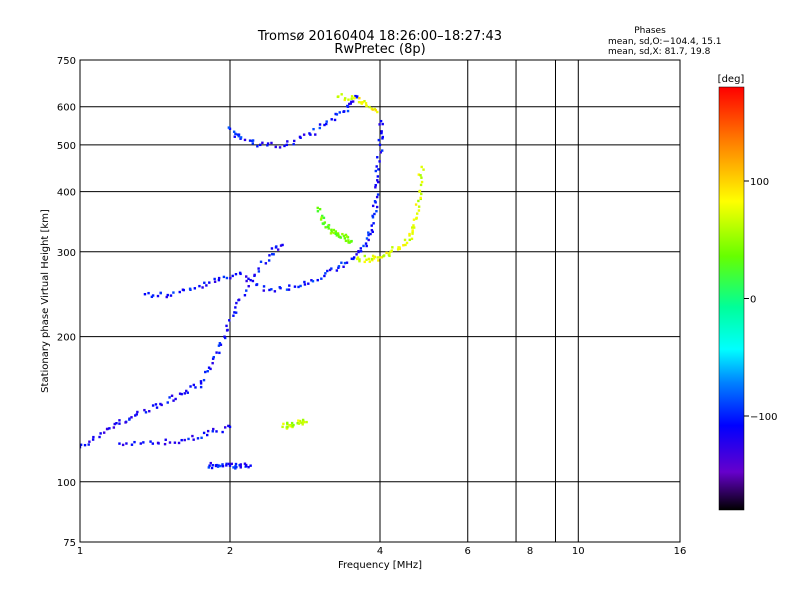 The height and width of the screenshot is (600, 800). Describe the element at coordinates (659, 52) in the screenshot. I see `phases-x-stats: mean, sd,X: 81.7, 19.8` at that location.